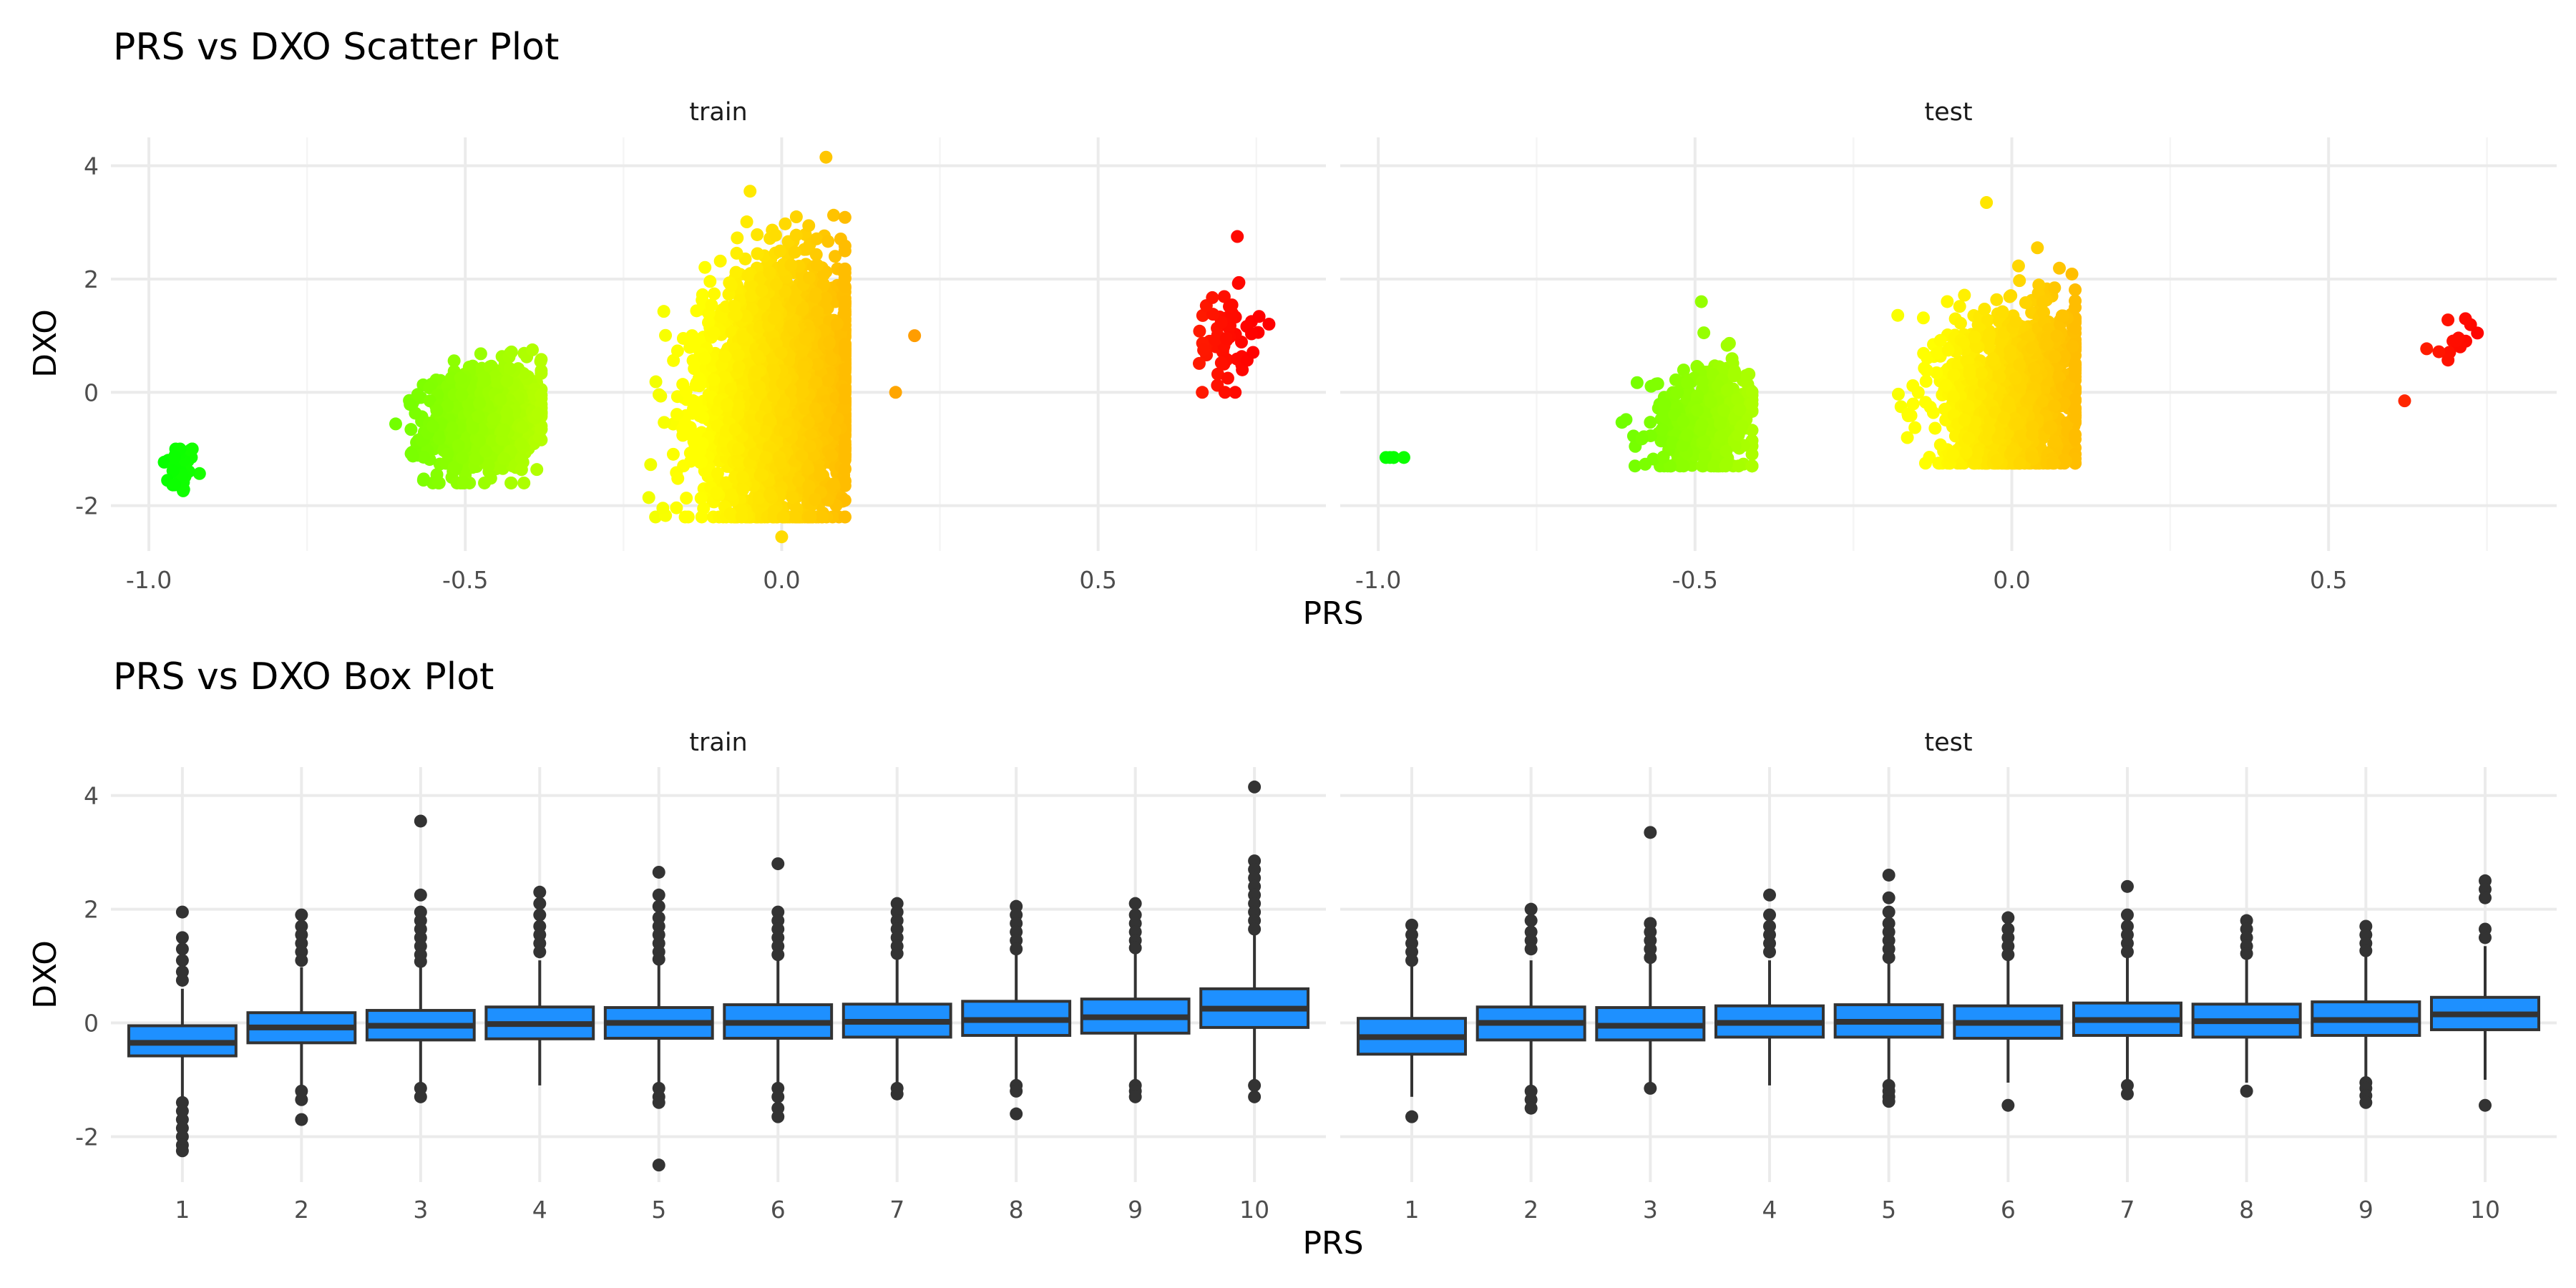 The height and width of the screenshot is (1288, 2576). Describe the element at coordinates (45, 343) in the screenshot. I see `scatter-y-axis-label: DXO` at that location.